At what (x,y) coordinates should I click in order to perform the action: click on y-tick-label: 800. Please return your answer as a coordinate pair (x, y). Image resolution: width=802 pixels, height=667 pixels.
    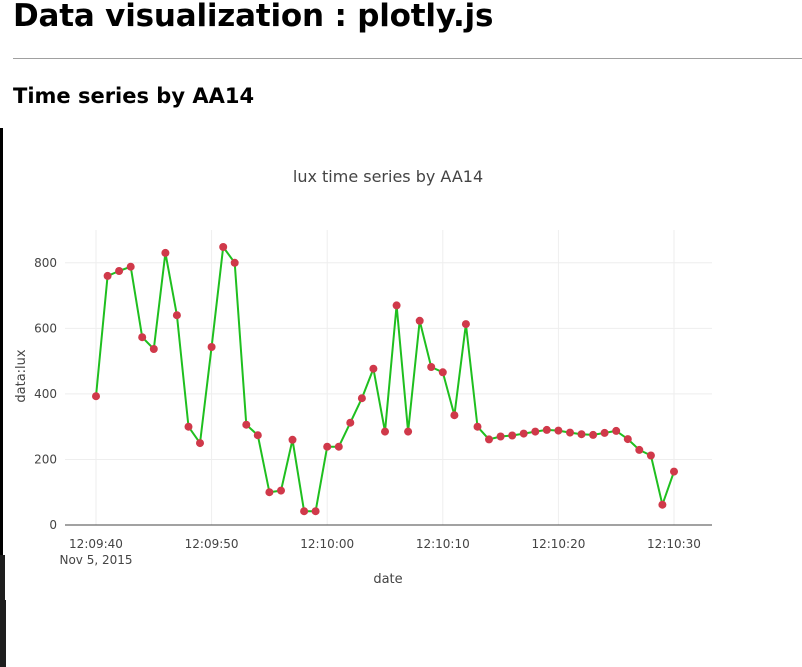
    Looking at the image, I should click on (45, 263).